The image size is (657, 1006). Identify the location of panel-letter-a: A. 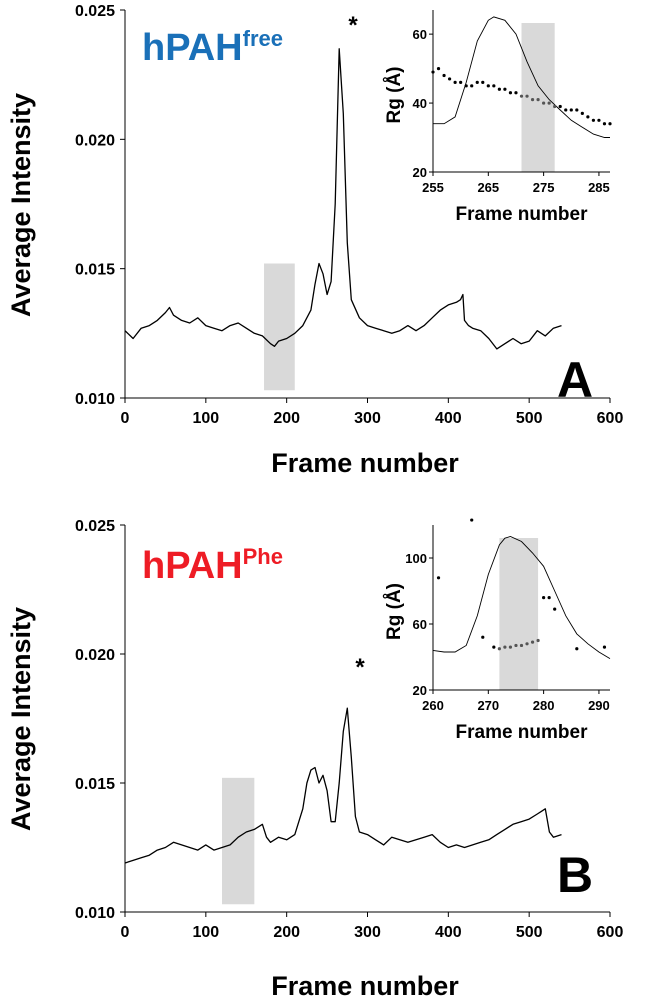
(575, 380).